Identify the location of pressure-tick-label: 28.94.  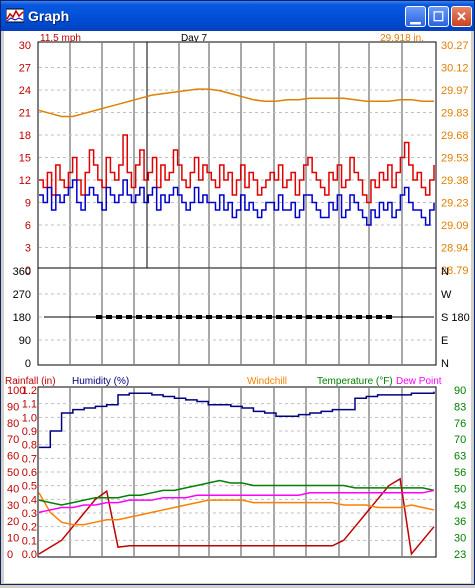
(455, 249).